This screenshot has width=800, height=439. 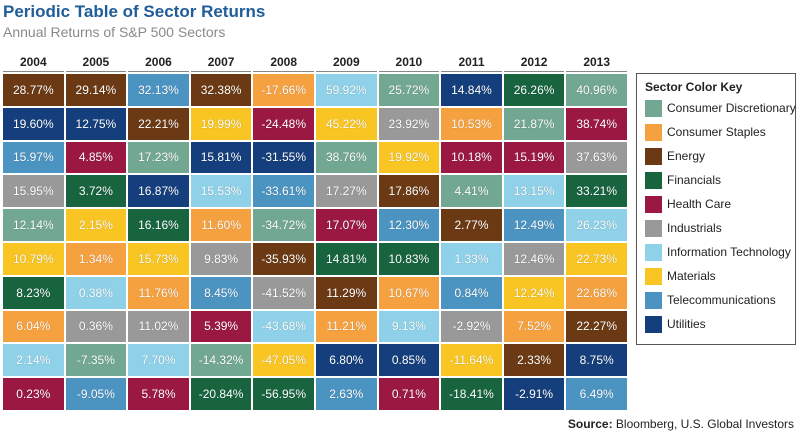 What do you see at coordinates (596, 292) in the screenshot?
I see `return-cell: 22.68%` at bounding box center [596, 292].